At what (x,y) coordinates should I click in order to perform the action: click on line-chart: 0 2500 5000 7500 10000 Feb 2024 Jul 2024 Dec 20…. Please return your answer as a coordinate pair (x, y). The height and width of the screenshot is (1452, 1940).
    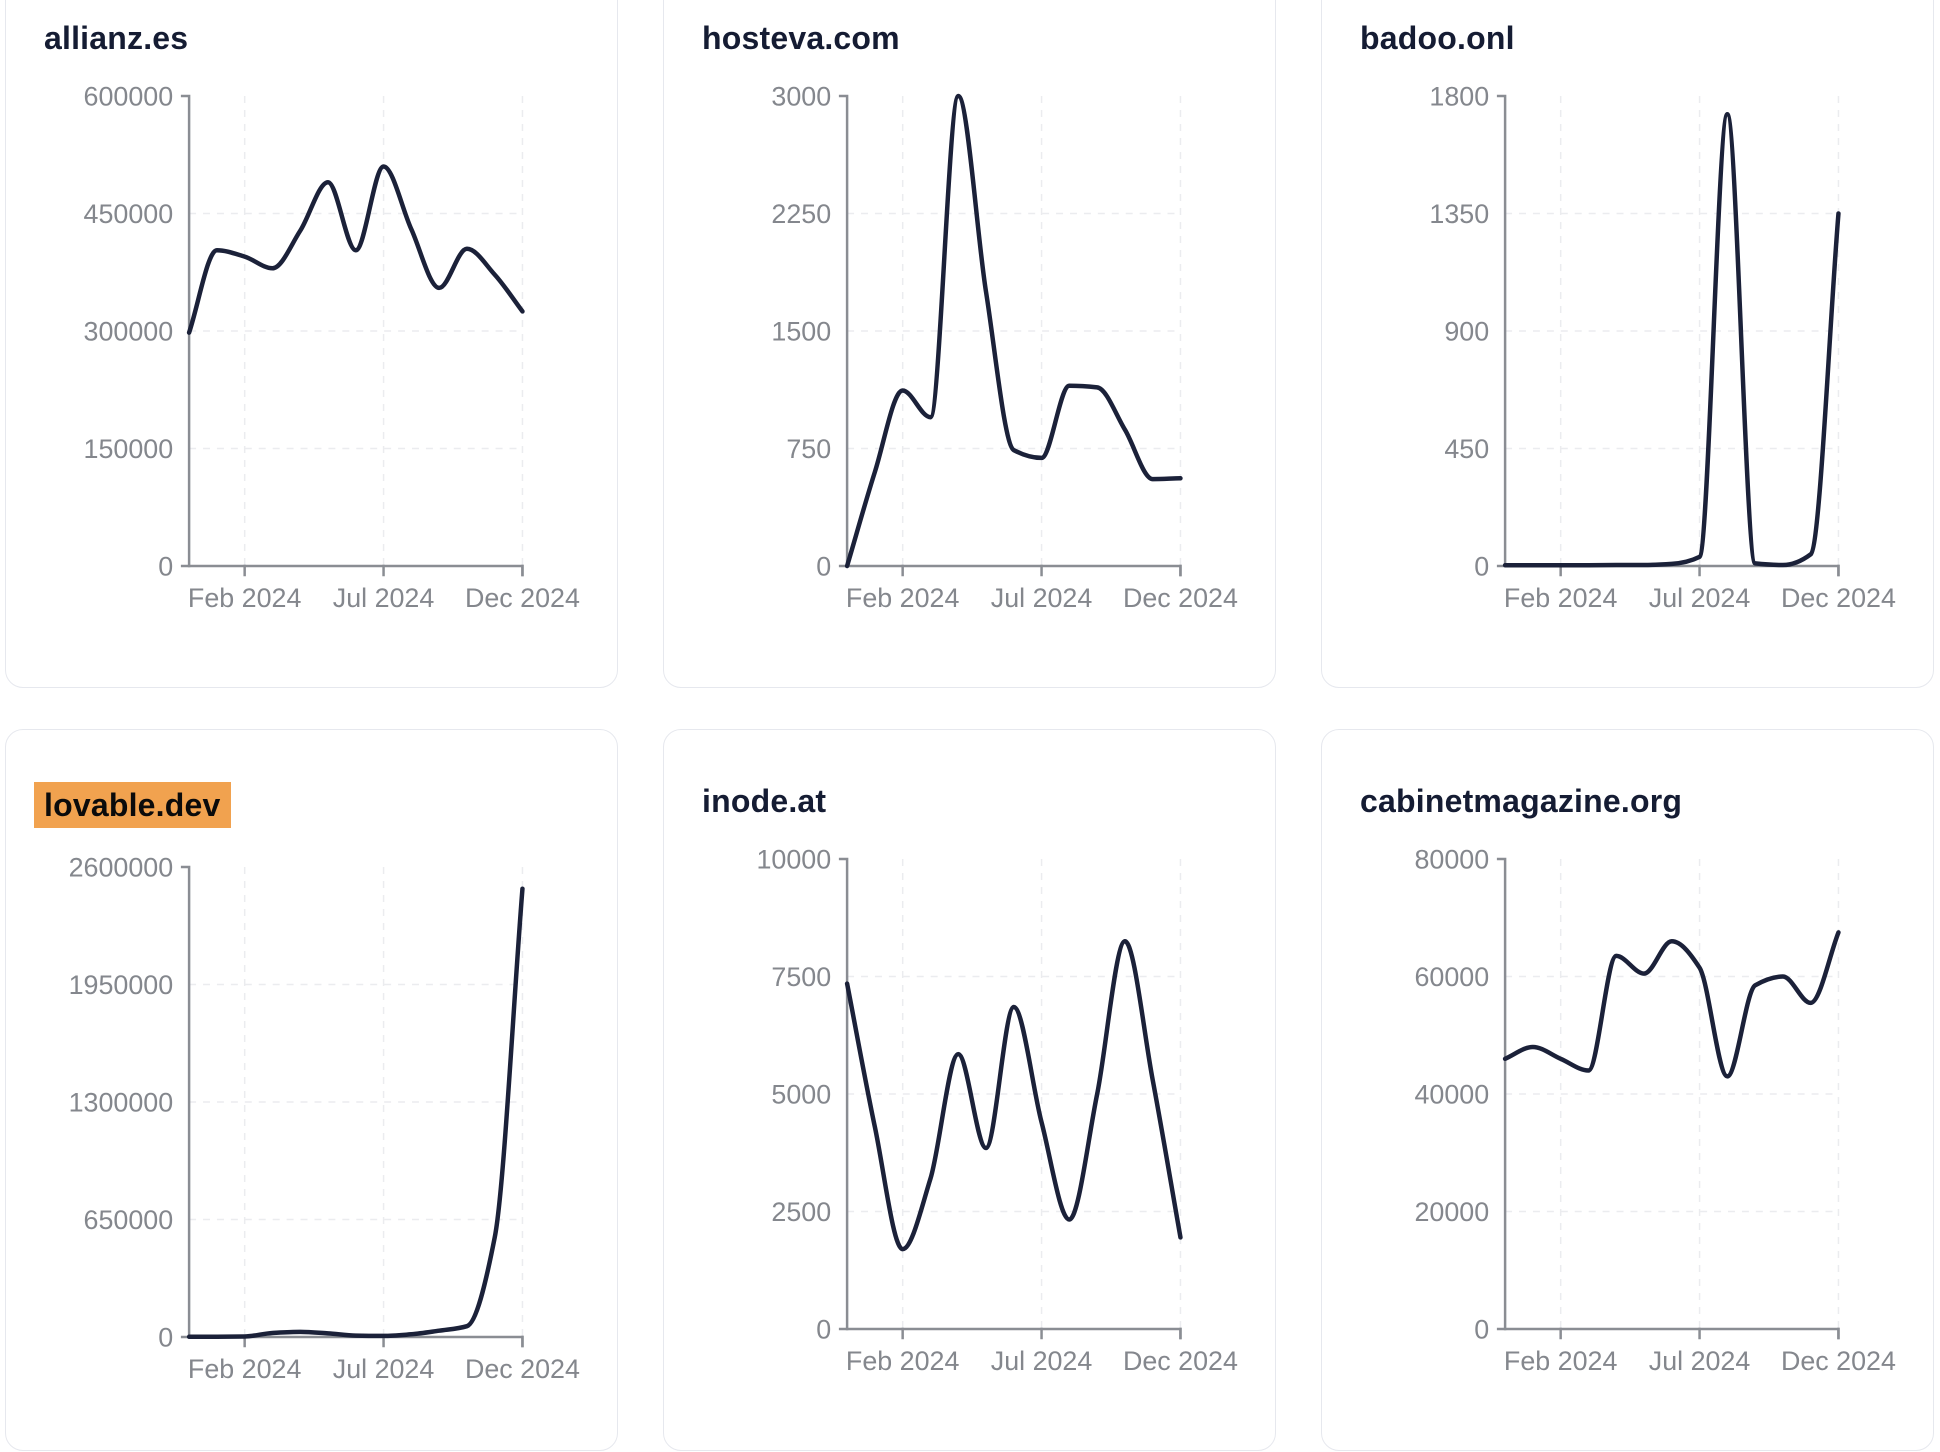
    Looking at the image, I should click on (997, 1110).